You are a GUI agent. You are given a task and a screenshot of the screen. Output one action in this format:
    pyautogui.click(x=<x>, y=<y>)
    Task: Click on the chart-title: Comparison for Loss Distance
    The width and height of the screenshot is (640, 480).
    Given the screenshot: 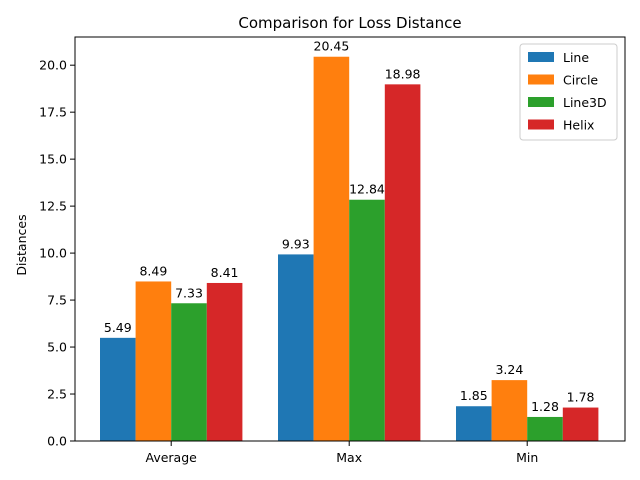 What is the action you would take?
    pyautogui.click(x=349, y=23)
    